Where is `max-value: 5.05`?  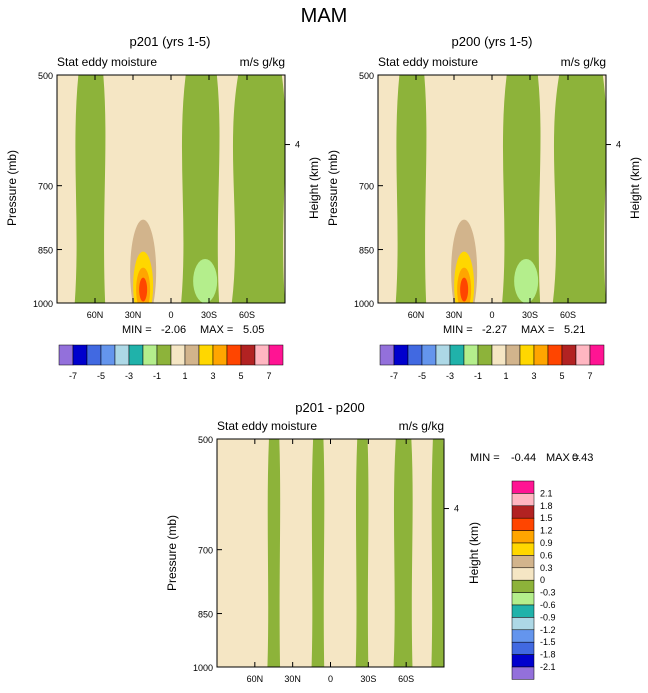 max-value: 5.05 is located at coordinates (253, 330).